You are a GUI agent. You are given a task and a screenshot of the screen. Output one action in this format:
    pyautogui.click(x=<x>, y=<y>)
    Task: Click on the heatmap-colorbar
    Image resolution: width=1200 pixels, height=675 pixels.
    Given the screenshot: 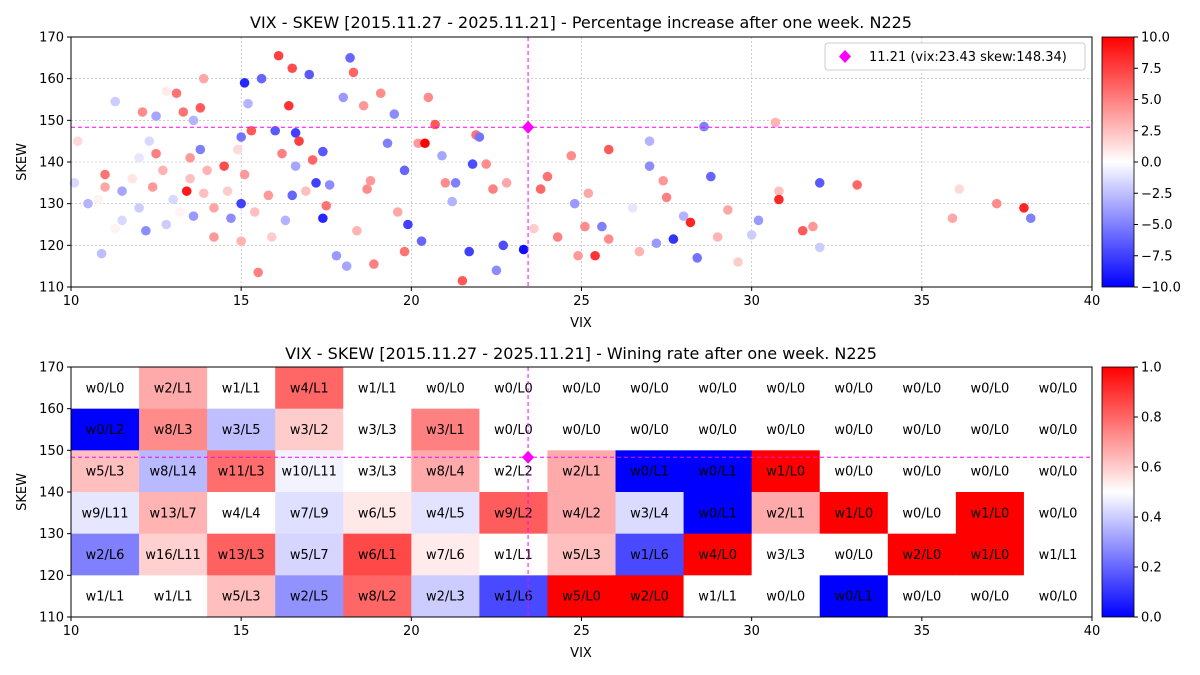 What is the action you would take?
    pyautogui.click(x=1118, y=492)
    